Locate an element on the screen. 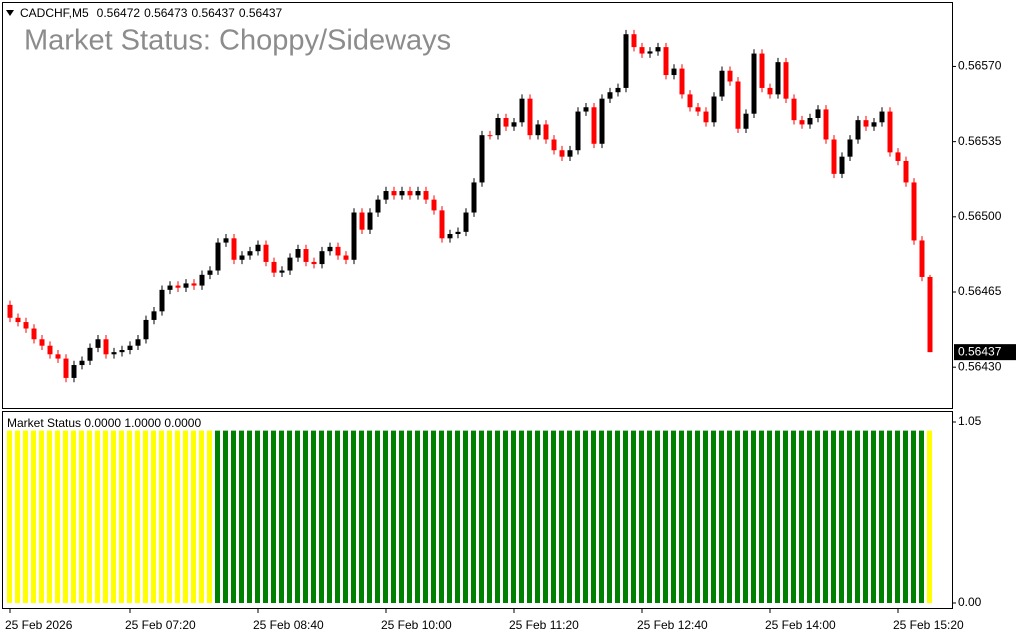 Image resolution: width=1024 pixels, height=640 pixels. low-value: 0.56437 is located at coordinates (213, 13).